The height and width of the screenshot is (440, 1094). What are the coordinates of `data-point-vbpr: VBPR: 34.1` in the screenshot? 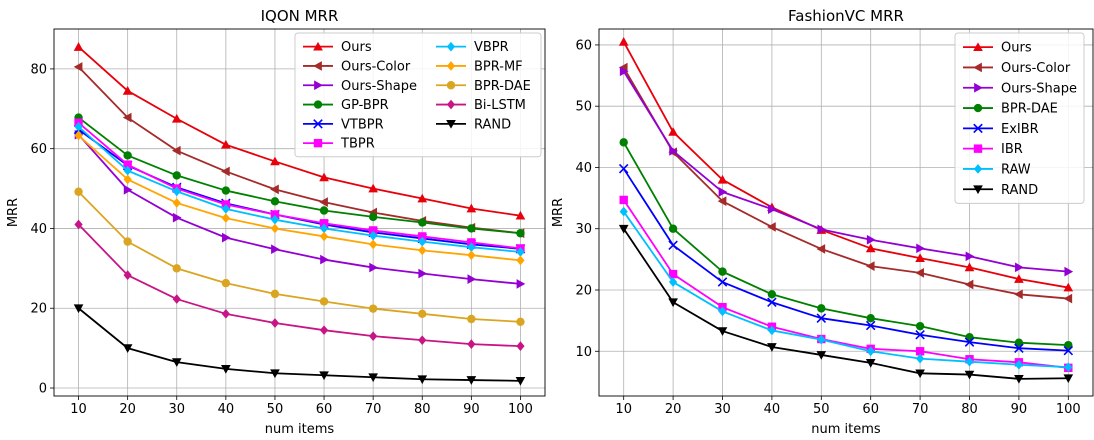 It's located at (520, 252).